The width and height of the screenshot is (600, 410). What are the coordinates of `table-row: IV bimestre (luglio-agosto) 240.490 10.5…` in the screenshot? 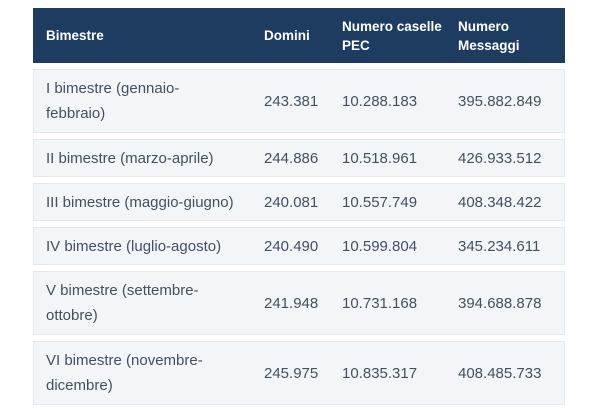 It's located at (299, 246).